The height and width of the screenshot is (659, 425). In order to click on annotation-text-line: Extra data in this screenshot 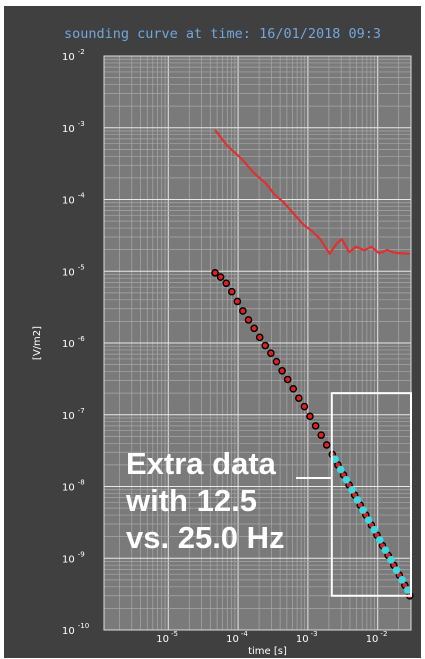, I will do `click(201, 463)`.